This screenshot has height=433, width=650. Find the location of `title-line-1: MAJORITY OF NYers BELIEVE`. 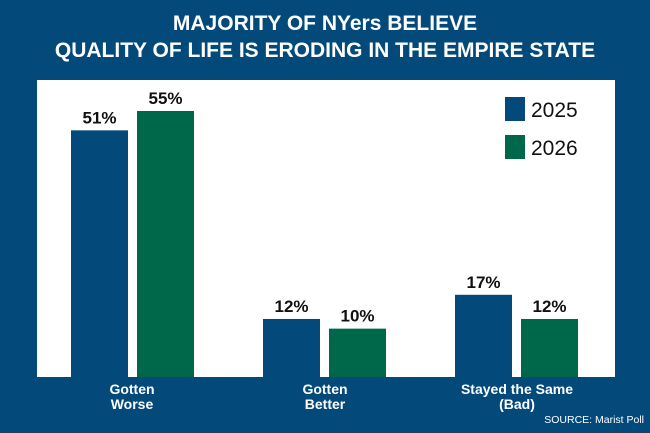

title-line-1: MAJORITY OF NYers BELIEVE is located at coordinates (325, 23).